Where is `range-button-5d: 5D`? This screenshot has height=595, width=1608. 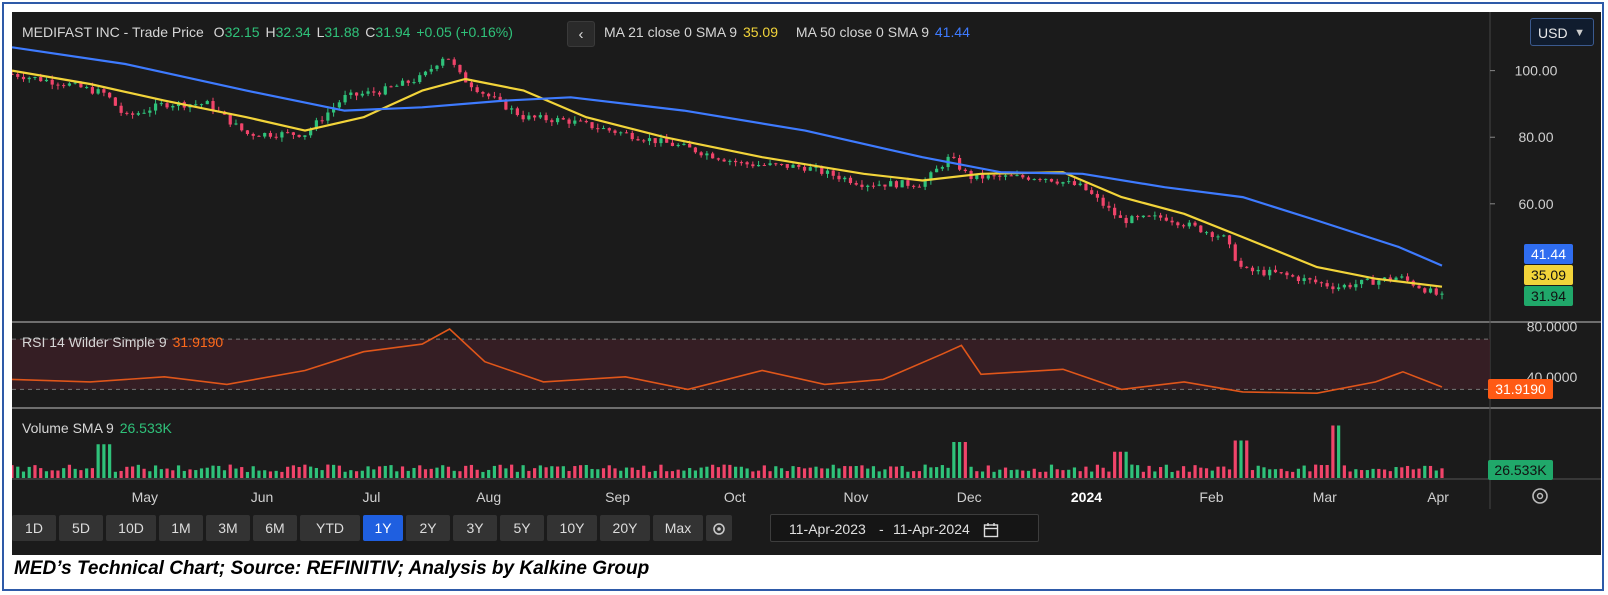 range-button-5d: 5D is located at coordinates (81, 528).